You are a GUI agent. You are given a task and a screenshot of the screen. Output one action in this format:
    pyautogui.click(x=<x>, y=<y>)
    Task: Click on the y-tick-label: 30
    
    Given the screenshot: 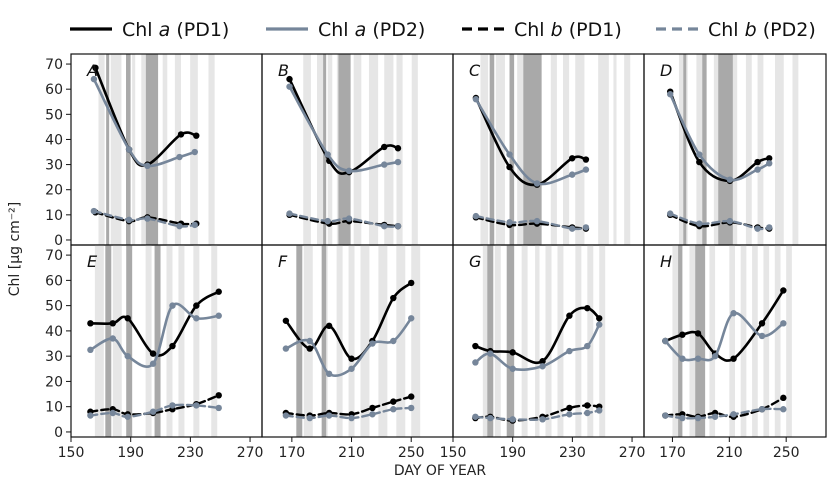 What is the action you would take?
    pyautogui.click(x=54, y=357)
    